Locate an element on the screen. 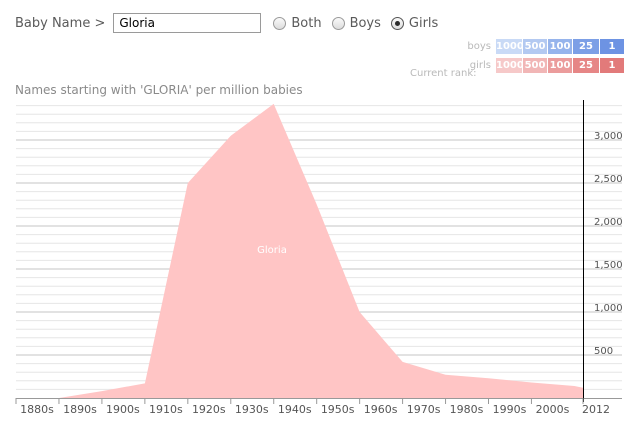  x-tick-label: 1930s is located at coordinates (252, 409).